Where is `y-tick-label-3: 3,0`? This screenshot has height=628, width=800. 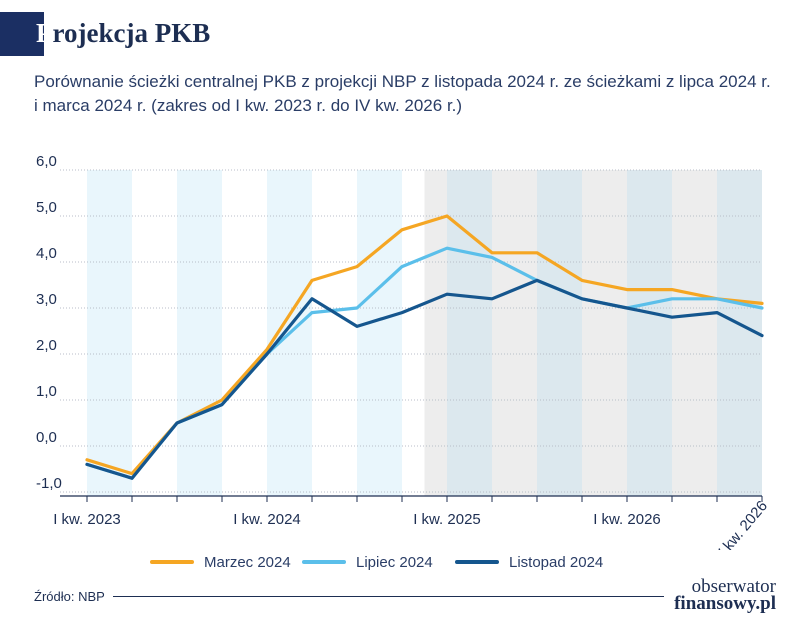 y-tick-label-3: 3,0 is located at coordinates (46, 299).